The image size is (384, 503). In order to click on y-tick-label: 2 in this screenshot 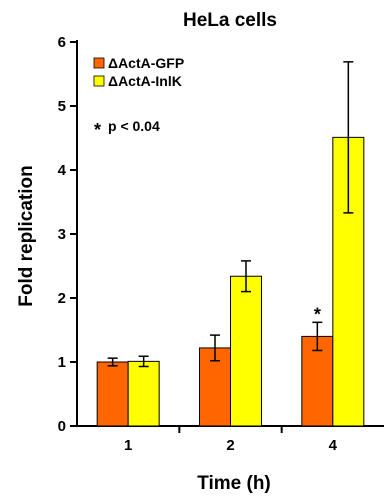, I will do `click(62, 298)`.